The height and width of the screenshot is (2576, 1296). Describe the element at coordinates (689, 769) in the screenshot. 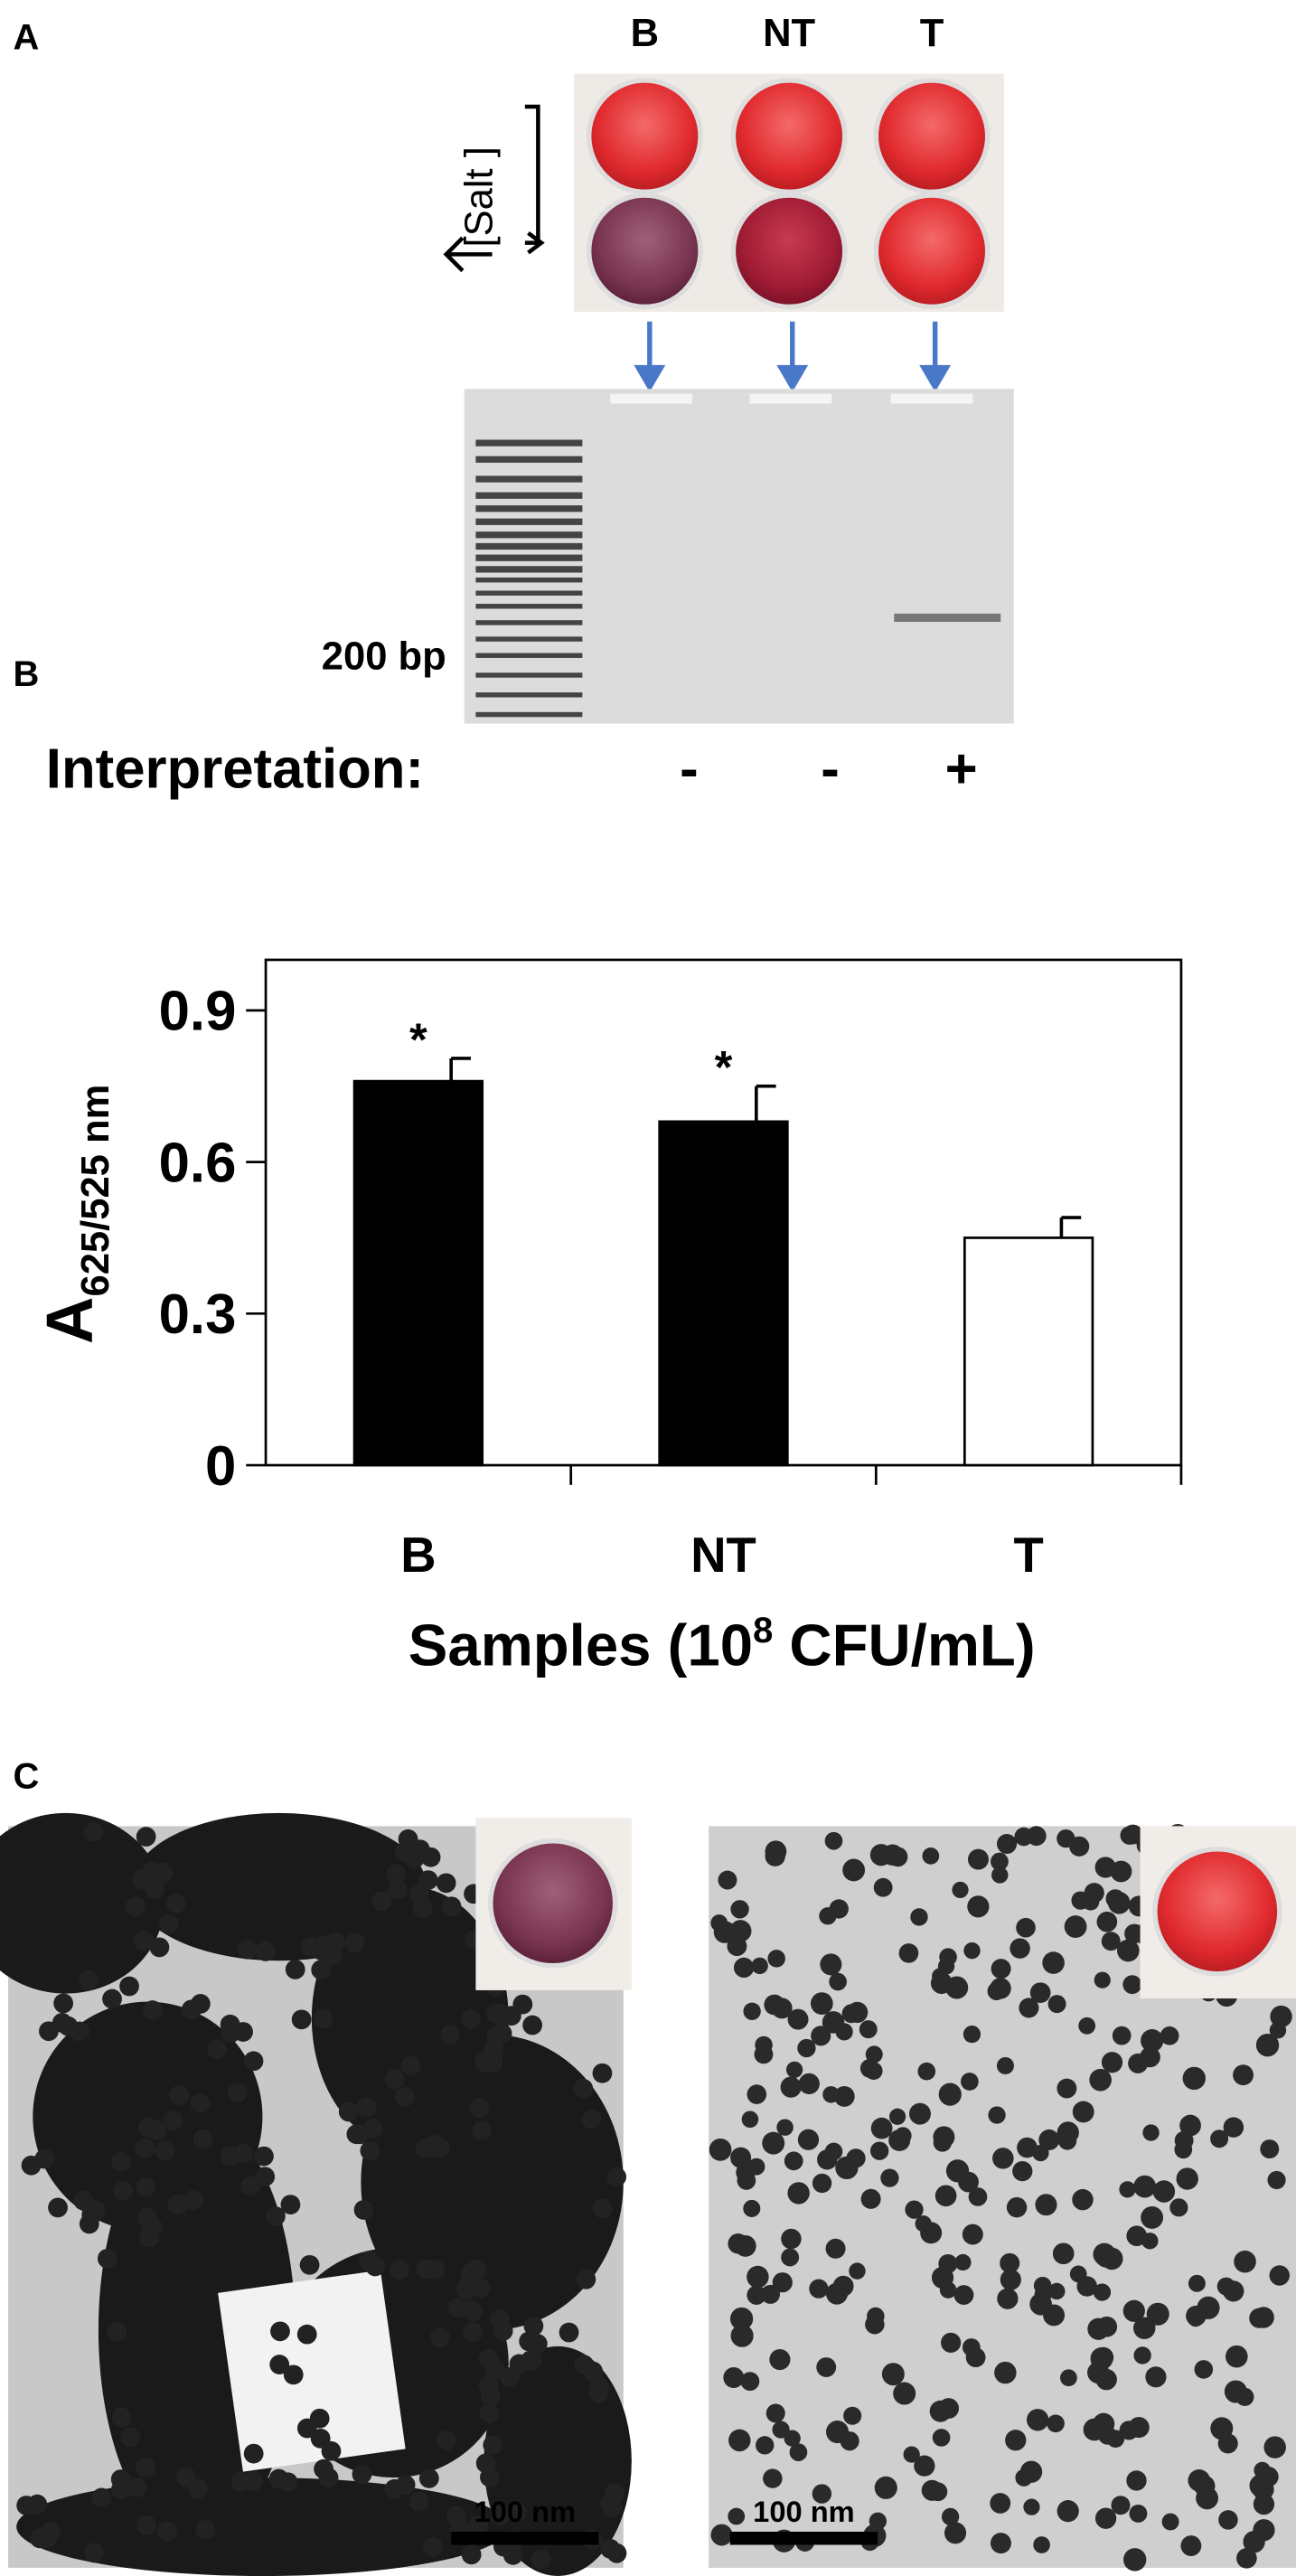

I see `interpretation: -` at that location.